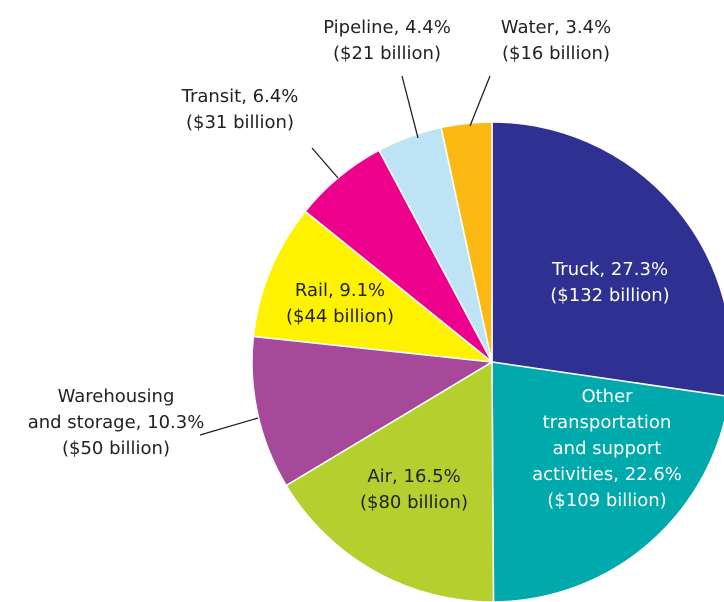 This screenshot has width=724, height=602. What do you see at coordinates (413, 476) in the screenshot?
I see `slice-label: Air, 16.5%` at bounding box center [413, 476].